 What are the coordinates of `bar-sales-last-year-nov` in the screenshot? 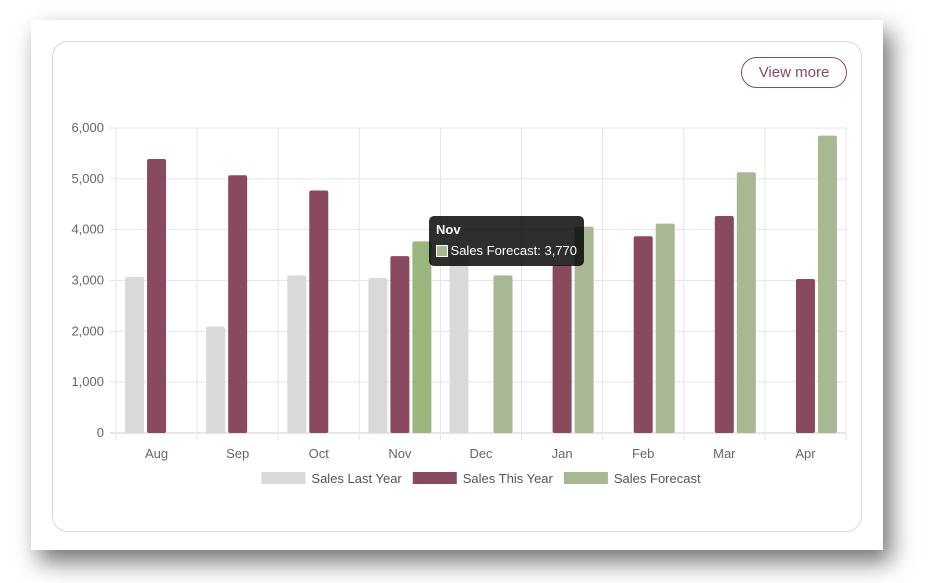 It's located at (378, 355).